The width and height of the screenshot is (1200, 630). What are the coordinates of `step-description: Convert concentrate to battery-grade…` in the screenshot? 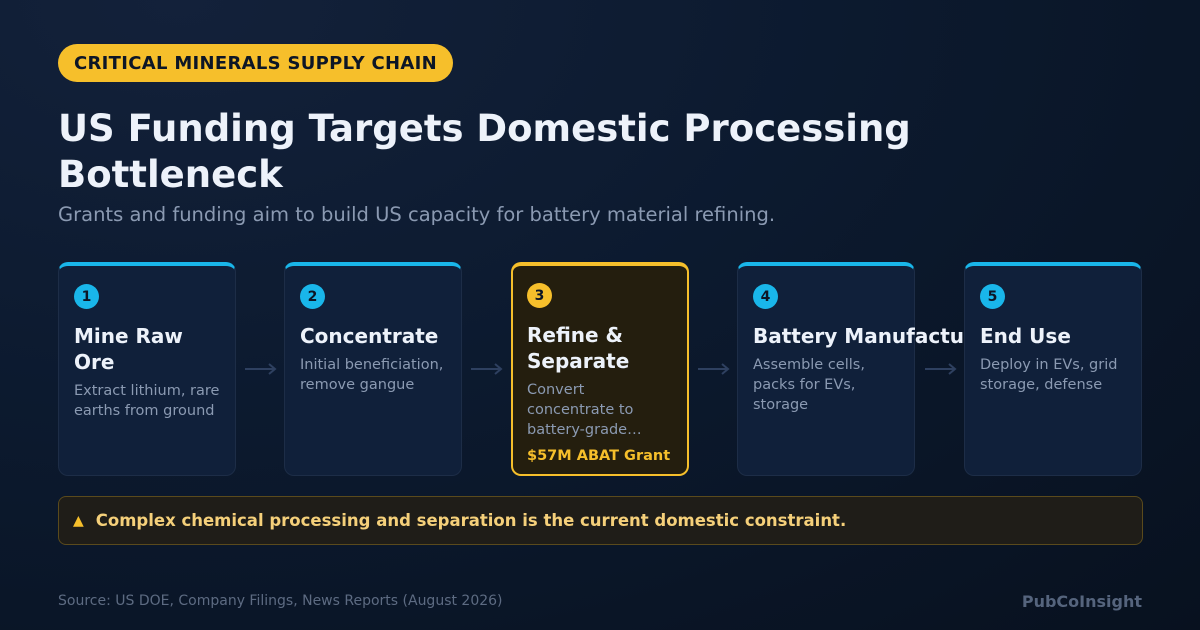 It's located at (584, 410).